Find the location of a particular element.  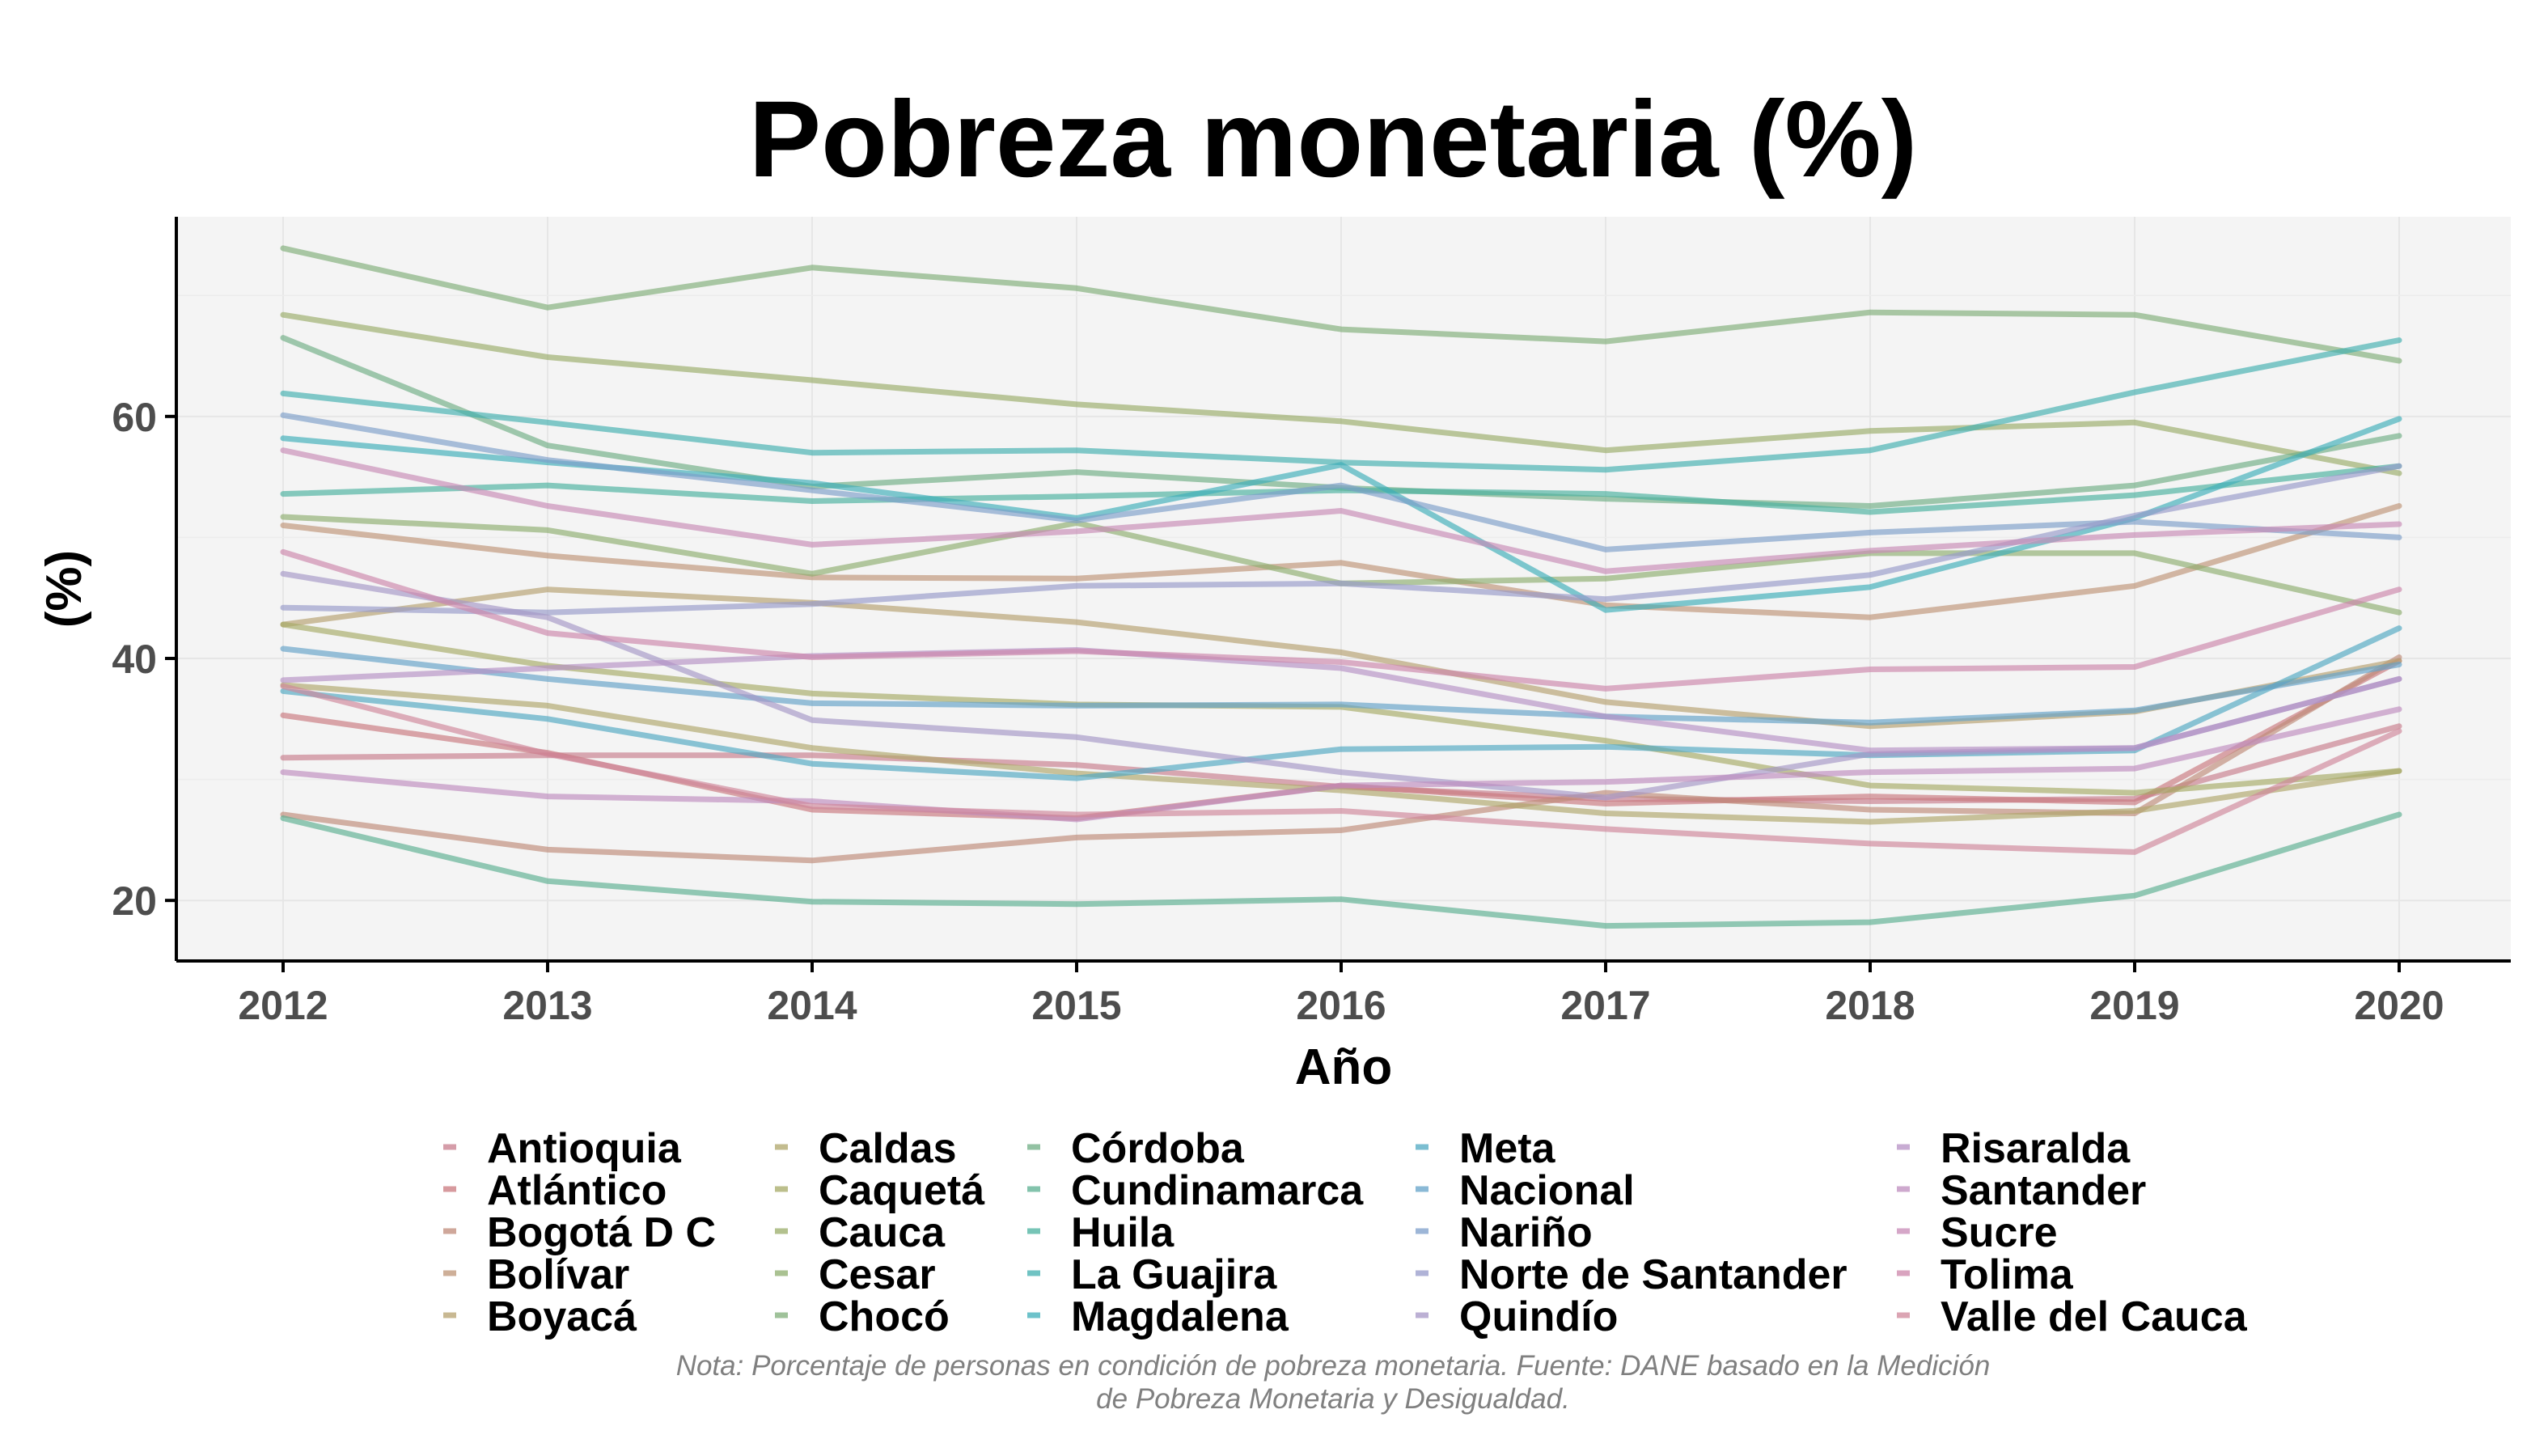

legend-label-meta: Meta is located at coordinates (1507, 1148).